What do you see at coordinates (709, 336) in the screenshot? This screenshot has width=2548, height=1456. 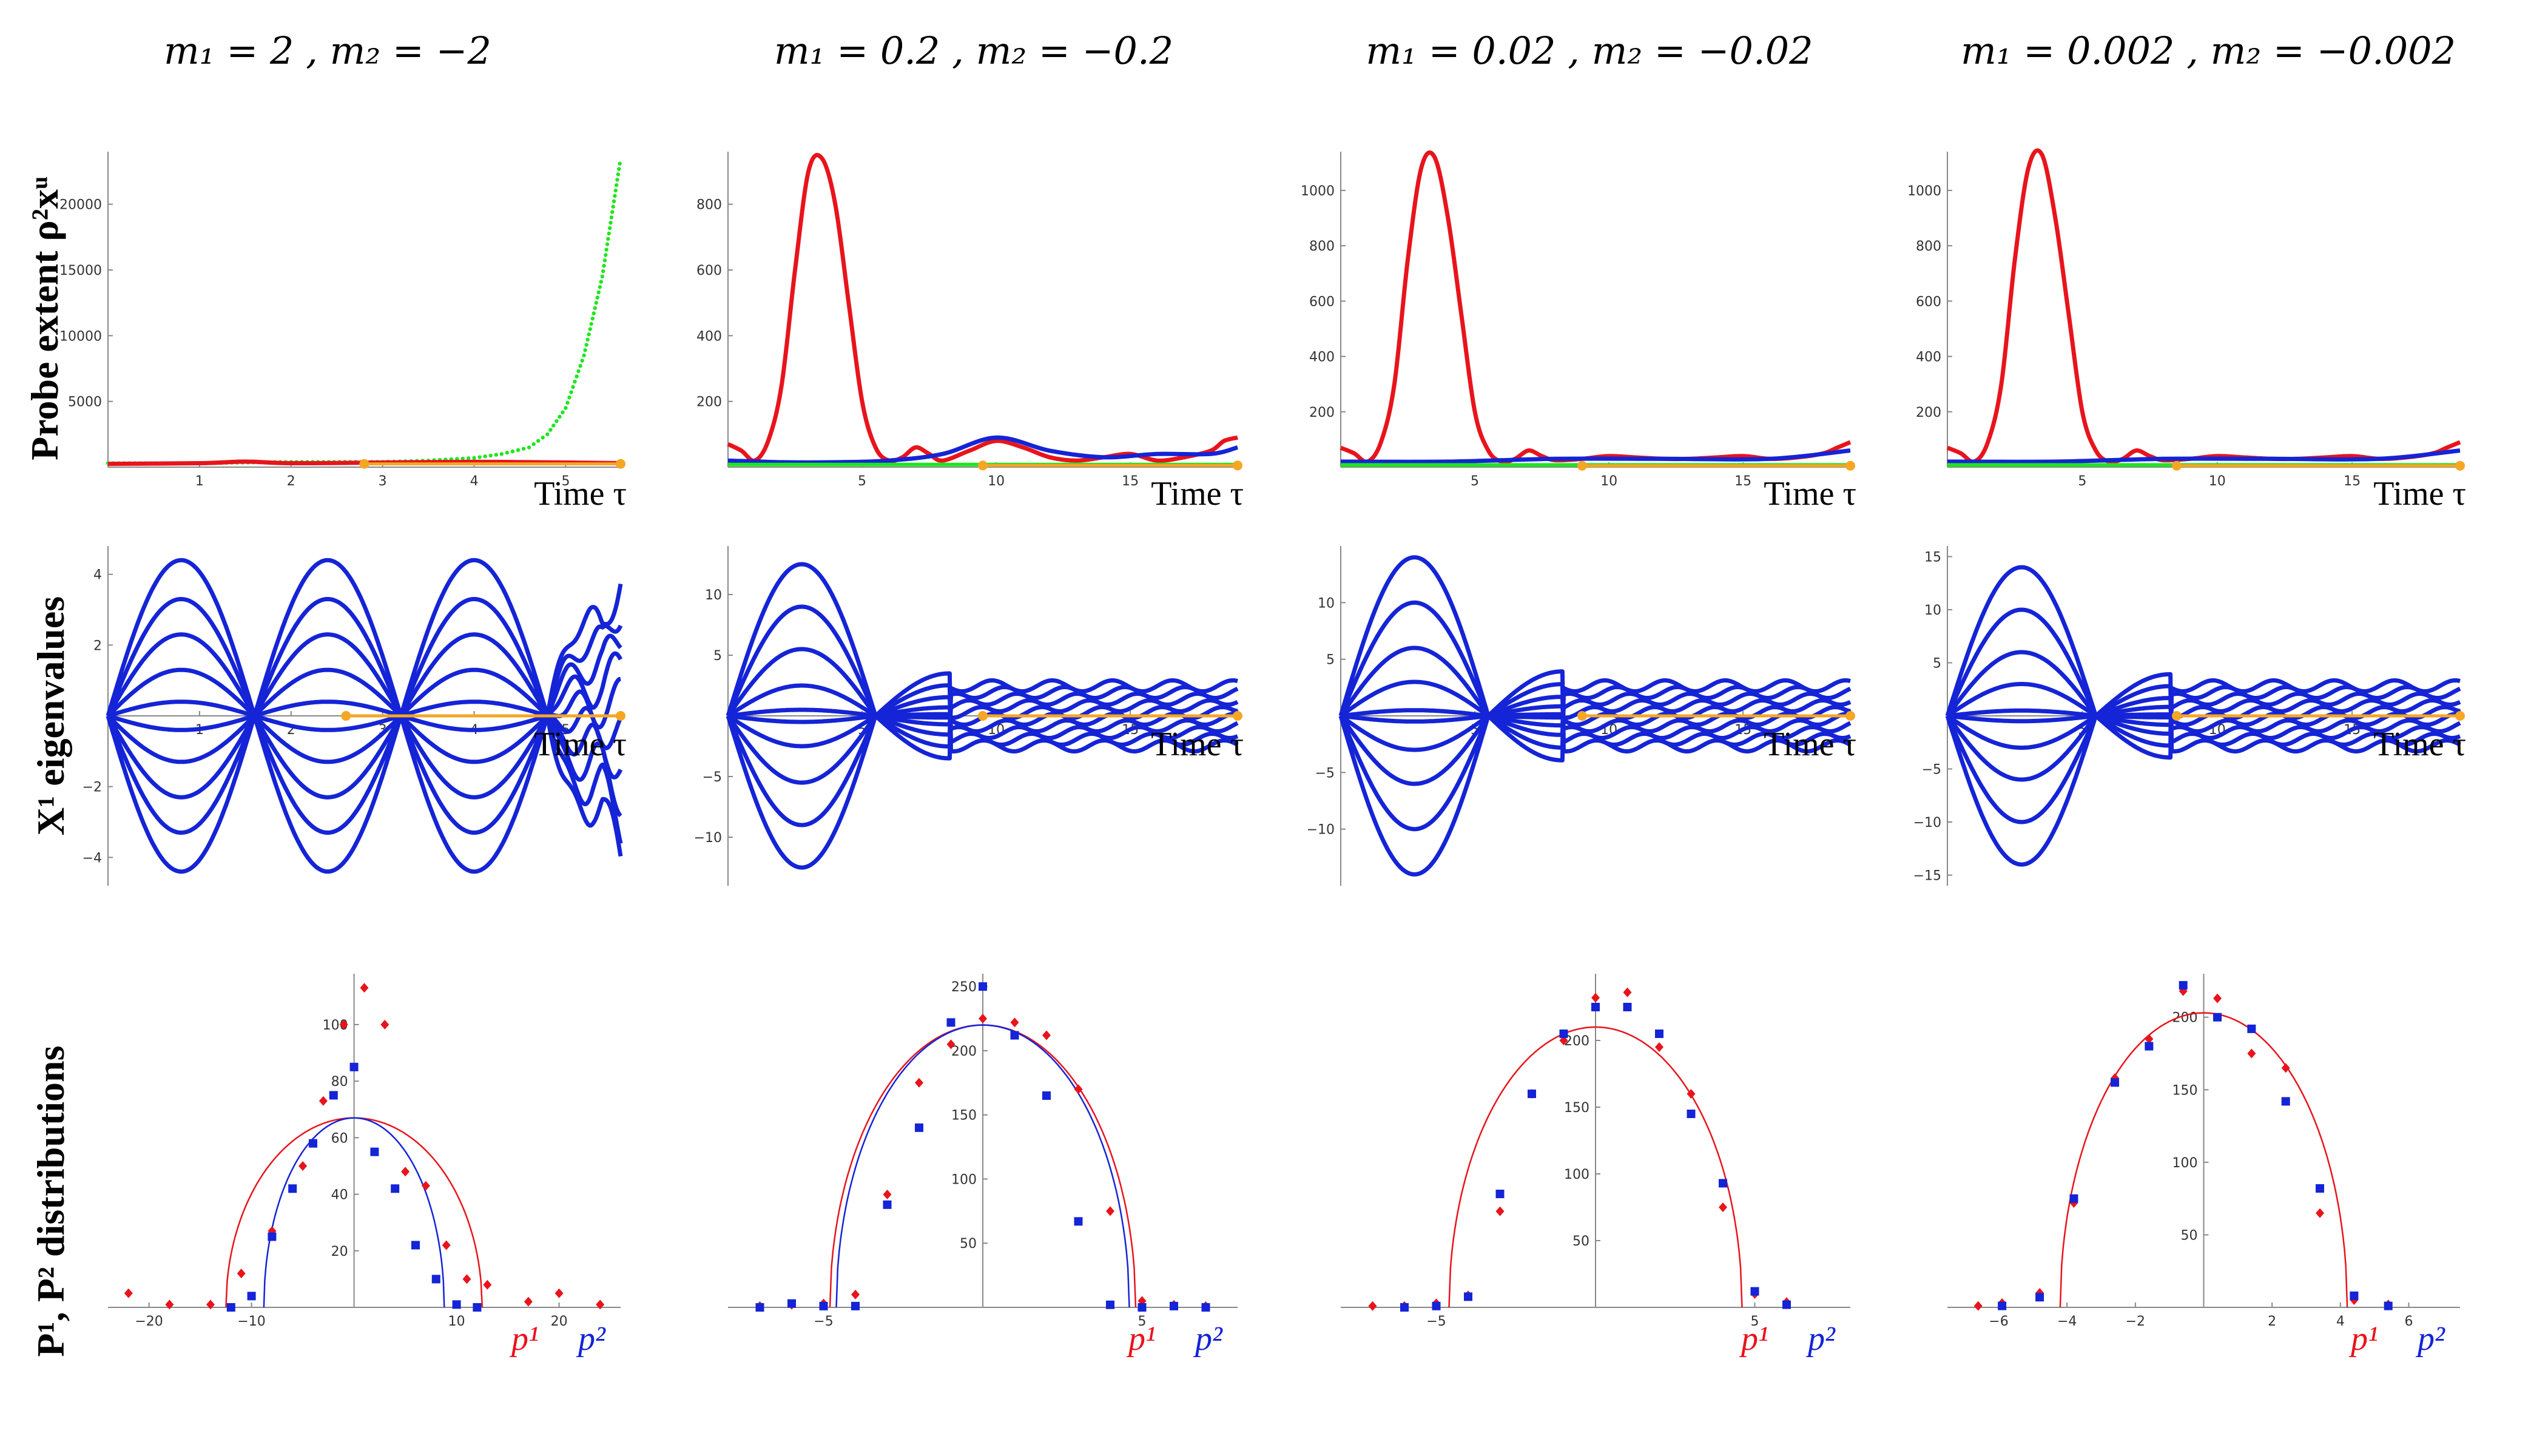 I see `y-tick-label: 400` at bounding box center [709, 336].